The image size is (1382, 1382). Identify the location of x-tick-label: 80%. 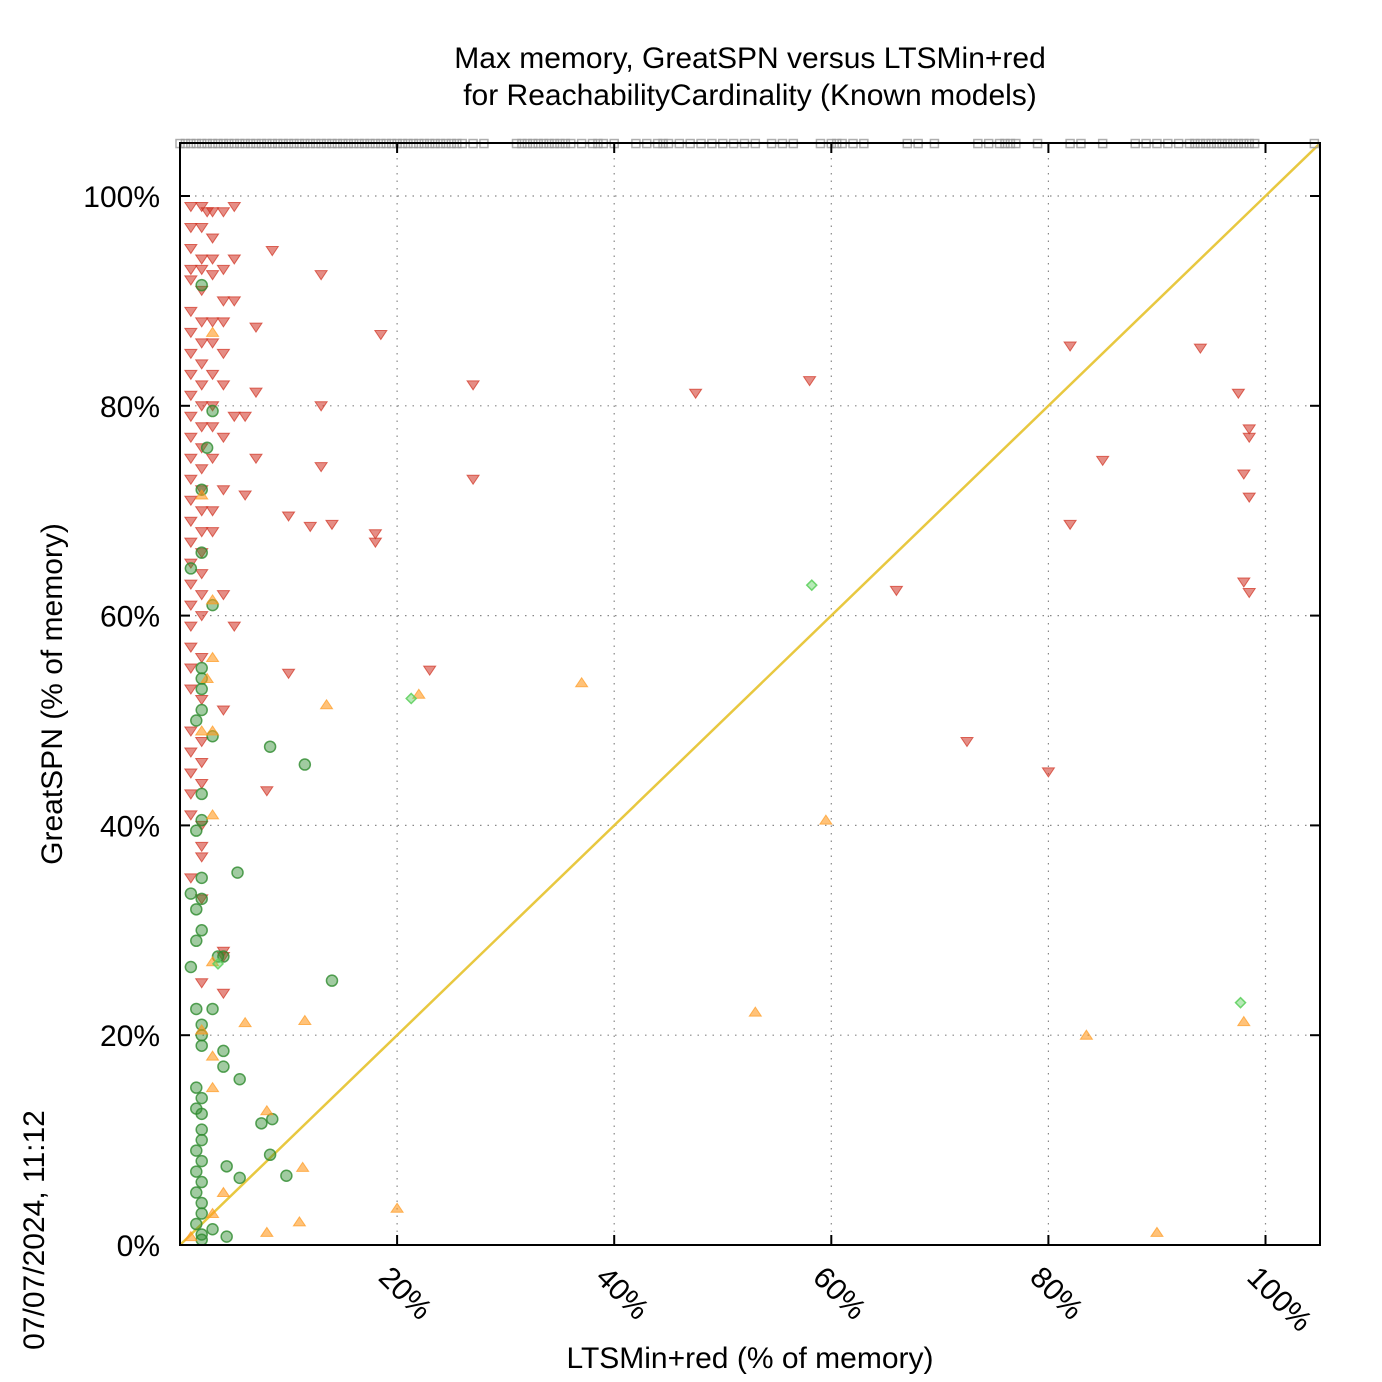
(1056, 1294).